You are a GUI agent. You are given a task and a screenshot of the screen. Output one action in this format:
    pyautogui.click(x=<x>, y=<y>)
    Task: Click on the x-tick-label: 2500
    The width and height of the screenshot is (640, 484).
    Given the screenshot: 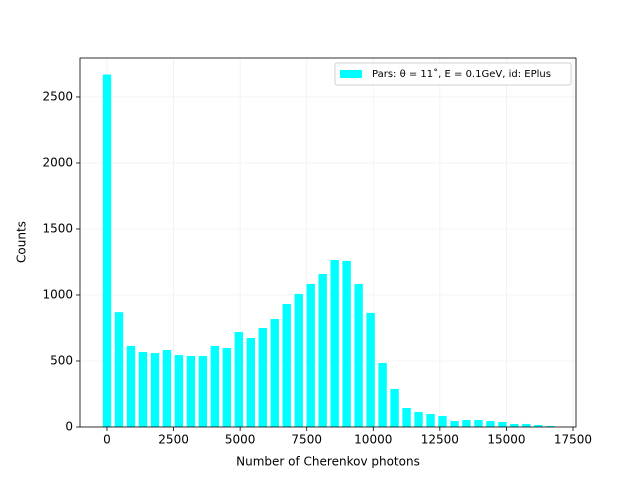 What is the action you would take?
    pyautogui.click(x=173, y=440)
    